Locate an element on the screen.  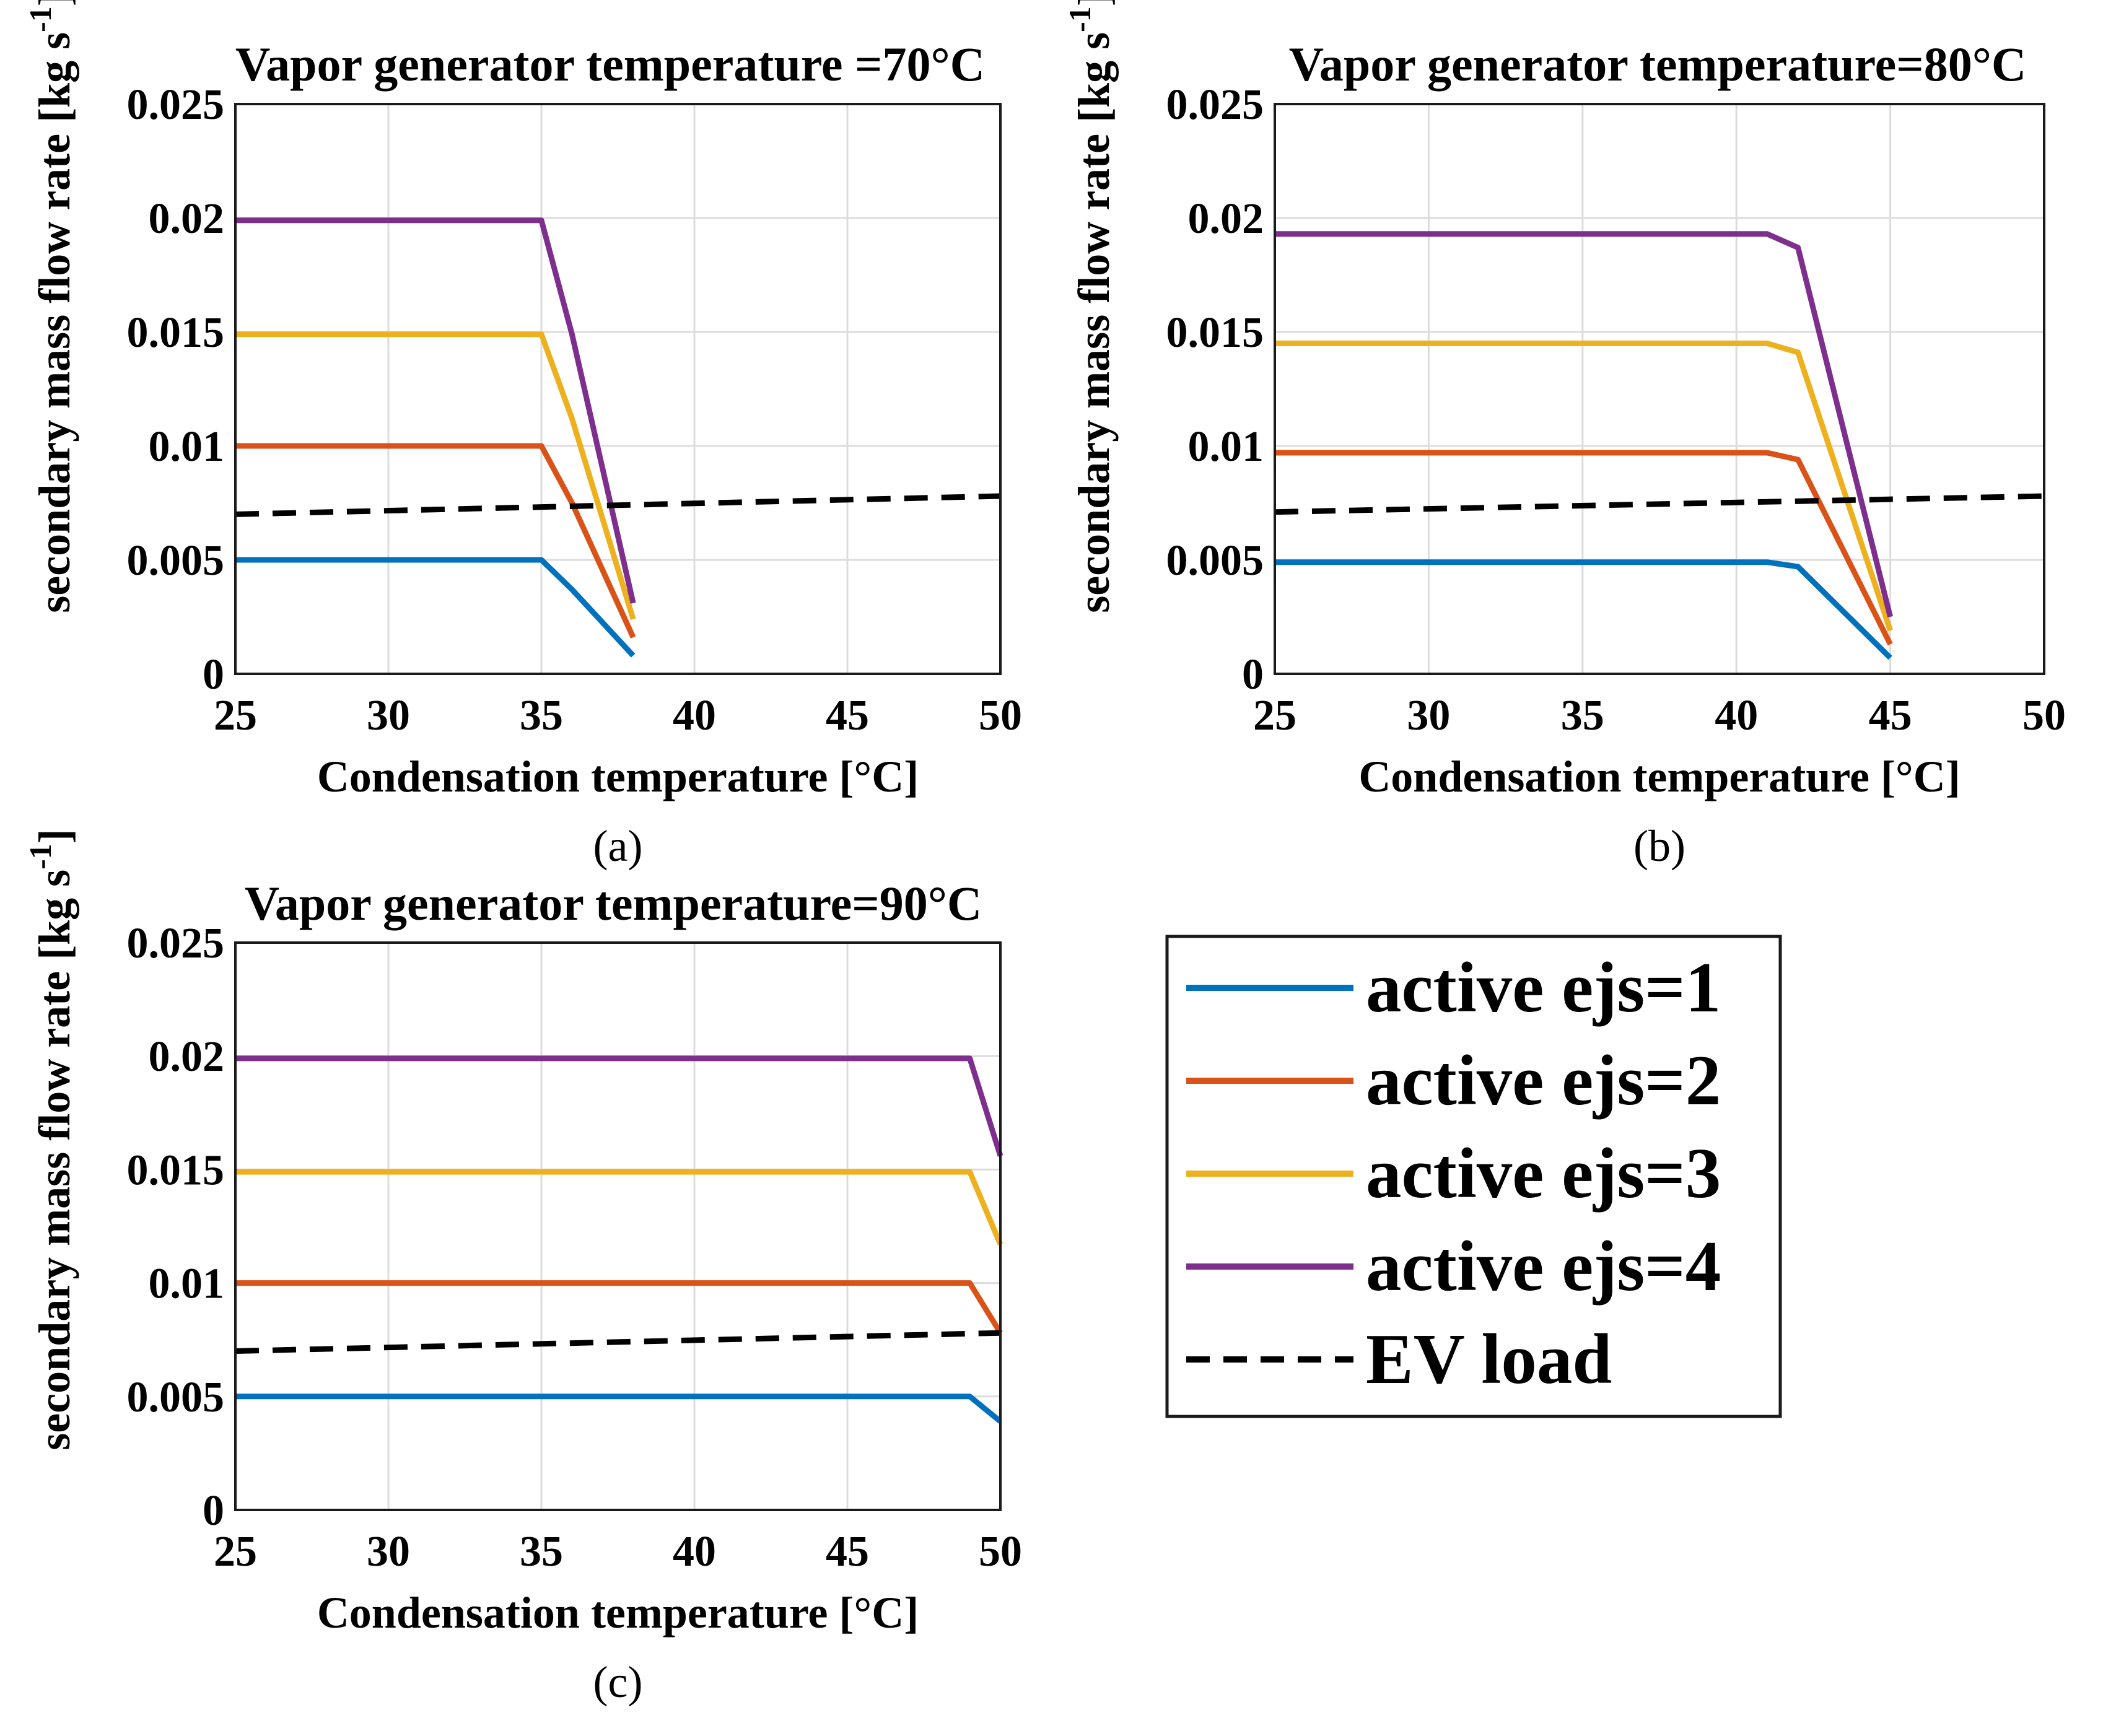
panel-label: (a) is located at coordinates (618, 846).